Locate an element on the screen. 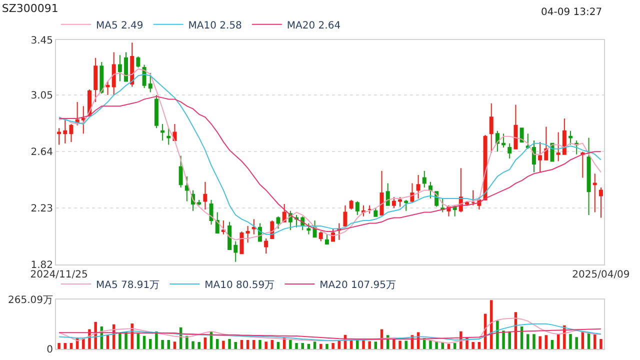 Image resolution: width=640 pixels, height=360 pixels. y-tick-label: 2.64 is located at coordinates (41, 152).